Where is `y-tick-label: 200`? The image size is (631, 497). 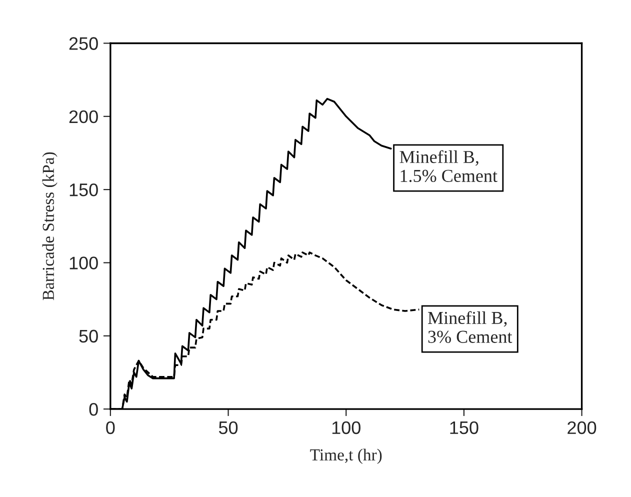
y-tick-label: 200 is located at coordinates (83, 117).